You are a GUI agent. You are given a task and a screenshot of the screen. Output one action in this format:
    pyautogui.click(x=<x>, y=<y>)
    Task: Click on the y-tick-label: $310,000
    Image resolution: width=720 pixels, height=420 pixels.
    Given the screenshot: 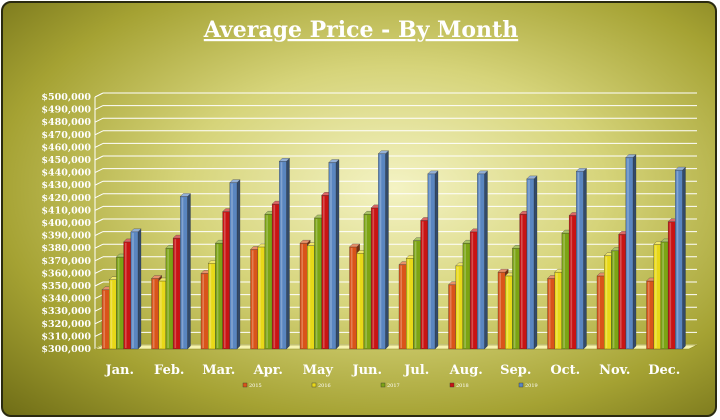 What is the action you would take?
    pyautogui.click(x=66, y=336)
    